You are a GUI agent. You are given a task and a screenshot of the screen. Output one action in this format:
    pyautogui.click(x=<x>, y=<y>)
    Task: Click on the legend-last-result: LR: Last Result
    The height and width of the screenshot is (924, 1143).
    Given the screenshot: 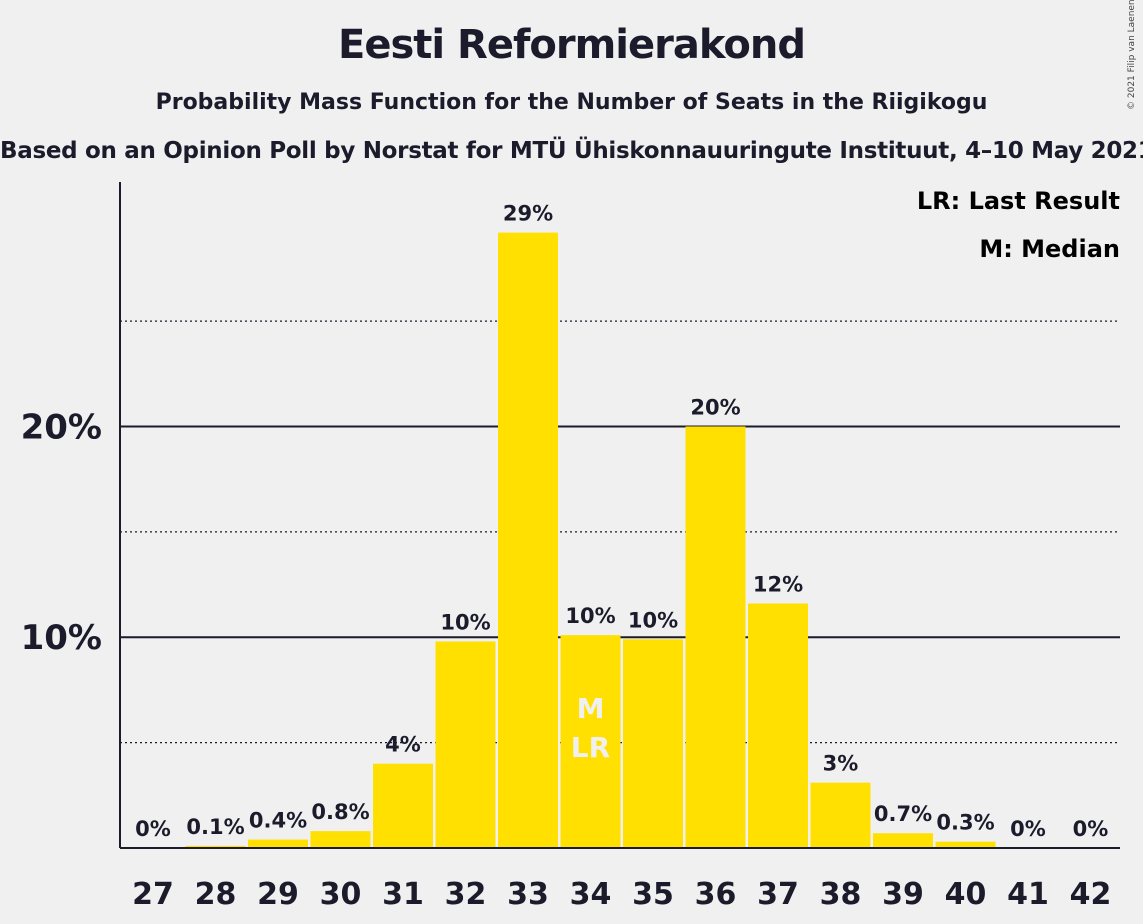 What is the action you would take?
    pyautogui.click(x=1018, y=201)
    